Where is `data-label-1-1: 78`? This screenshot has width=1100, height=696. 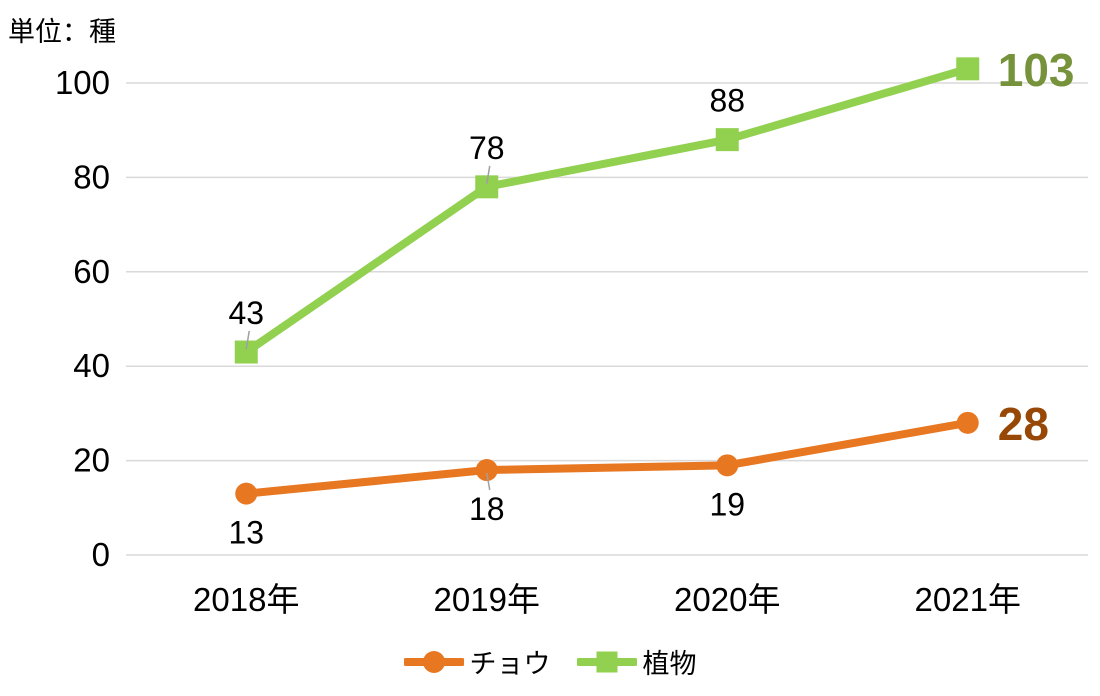 data-label-1-1: 78 is located at coordinates (487, 148).